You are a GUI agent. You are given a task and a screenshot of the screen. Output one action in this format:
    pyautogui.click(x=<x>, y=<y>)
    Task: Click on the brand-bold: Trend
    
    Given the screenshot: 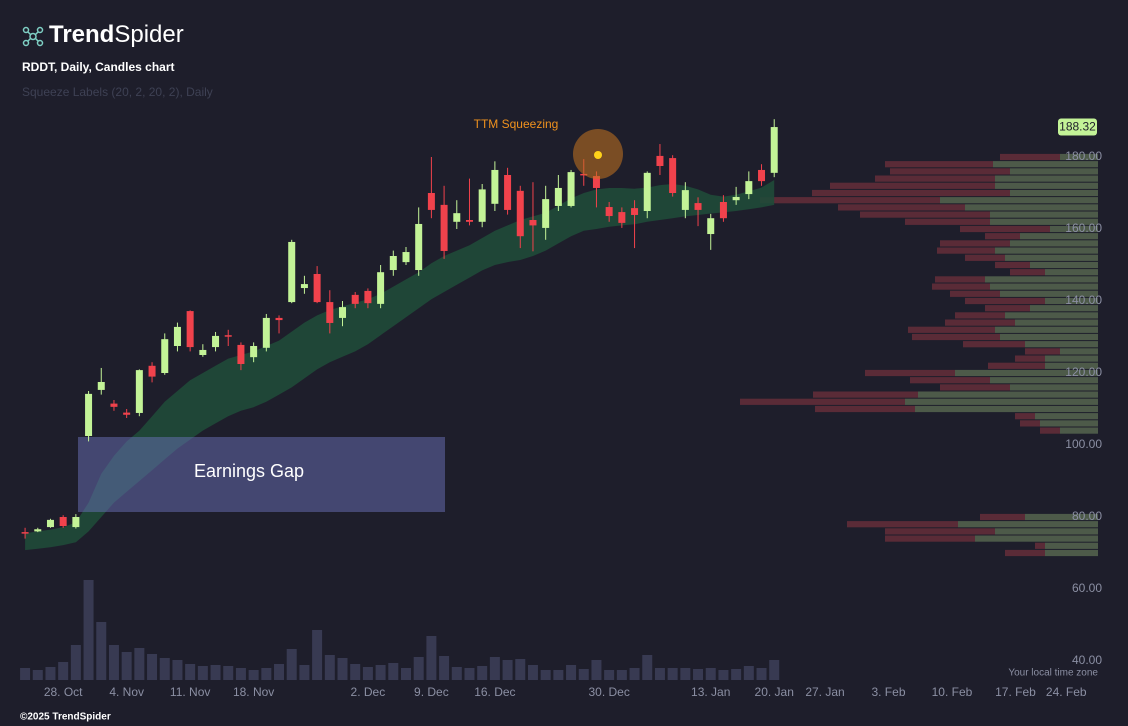 What is the action you would take?
    pyautogui.click(x=81, y=34)
    